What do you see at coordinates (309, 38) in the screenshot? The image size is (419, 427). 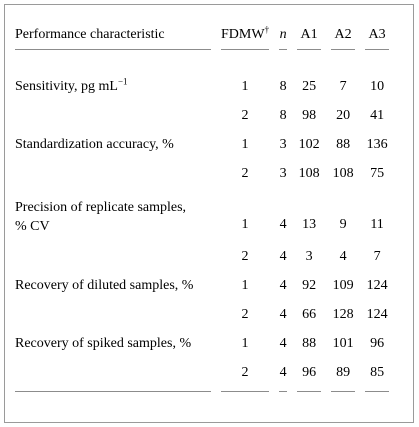 I see `header-a1: A1` at bounding box center [309, 38].